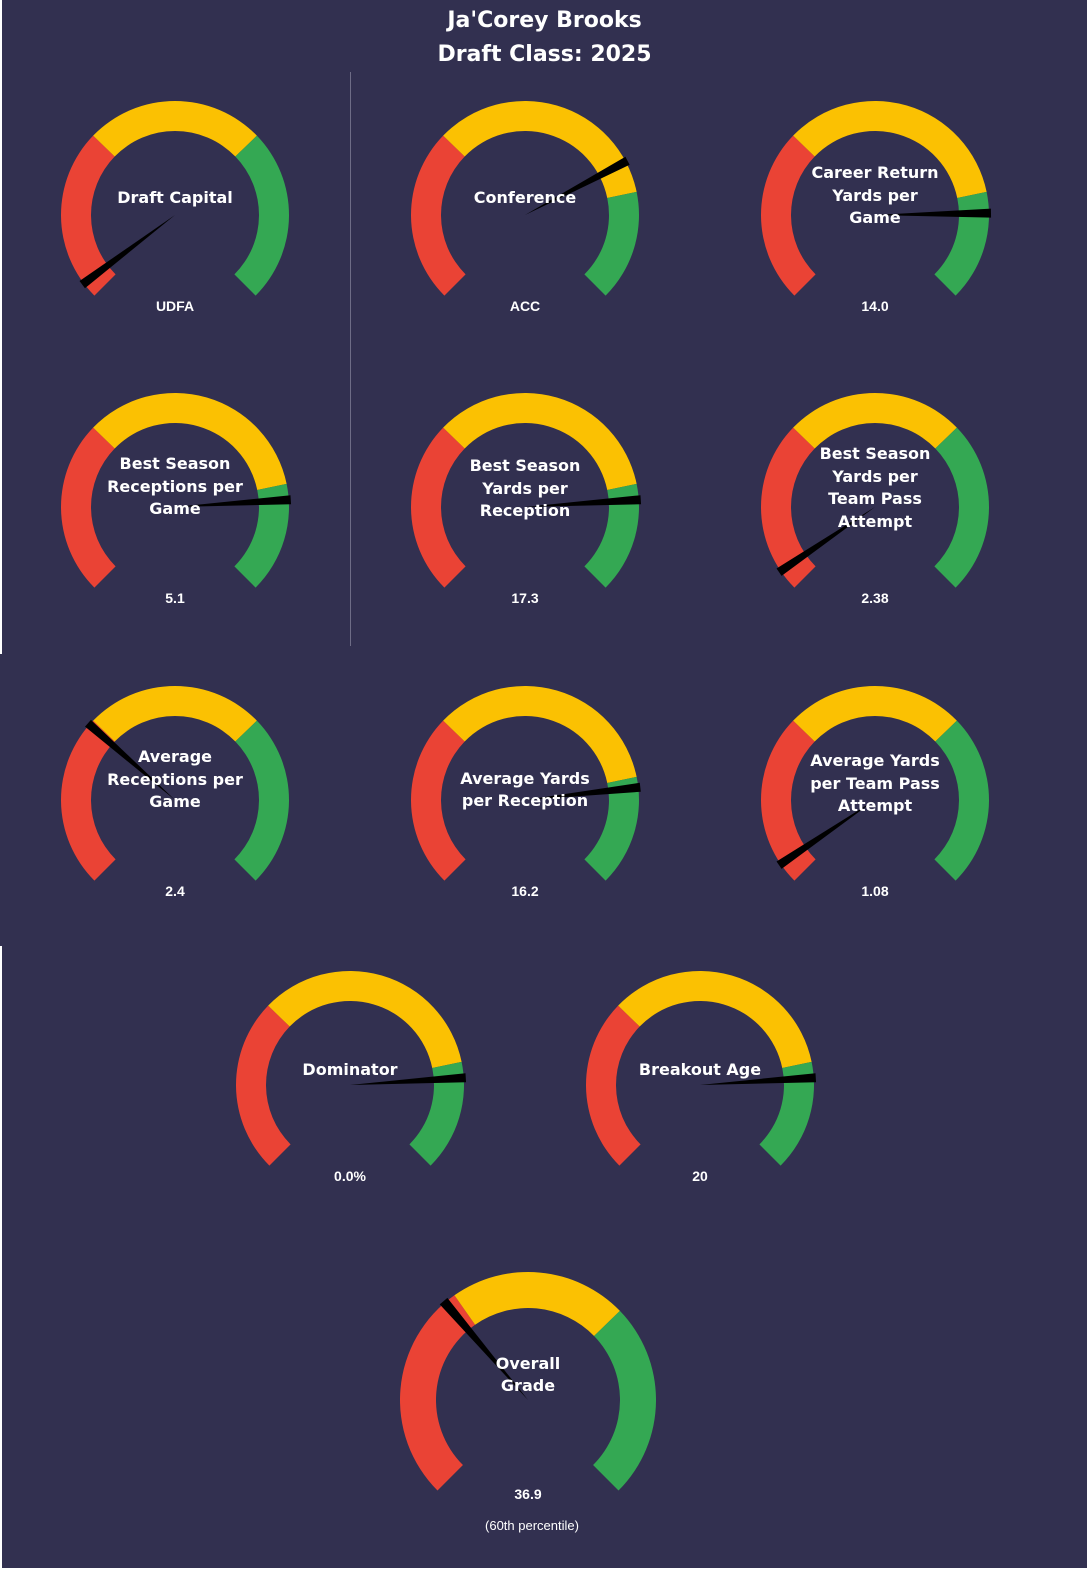 This screenshot has width=1089, height=1574. I want to click on gauge-value: 20, so click(700, 1176).